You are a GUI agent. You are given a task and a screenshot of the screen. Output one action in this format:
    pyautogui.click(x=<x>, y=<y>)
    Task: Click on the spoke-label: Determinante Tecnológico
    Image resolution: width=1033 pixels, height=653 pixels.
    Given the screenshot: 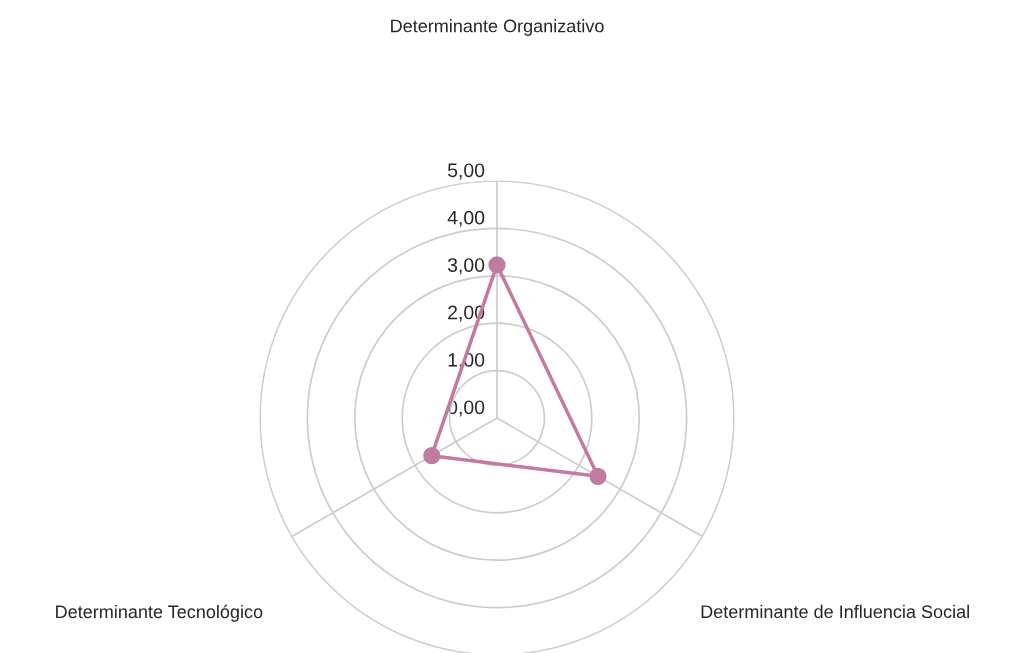 What is the action you would take?
    pyautogui.click(x=159, y=613)
    